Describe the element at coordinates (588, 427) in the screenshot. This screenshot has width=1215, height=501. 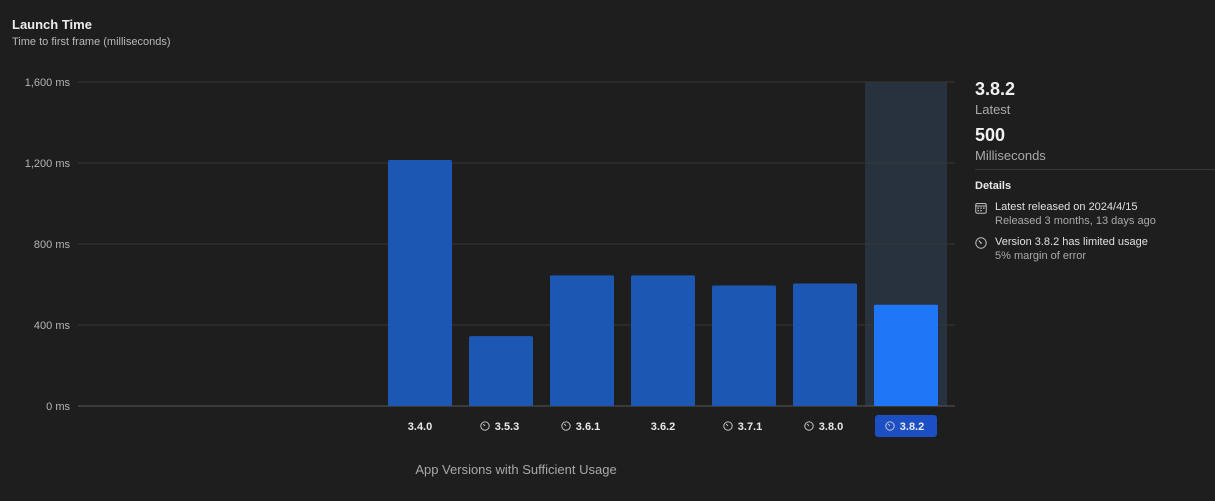
I see `x-tick-text: 3.6.1` at that location.